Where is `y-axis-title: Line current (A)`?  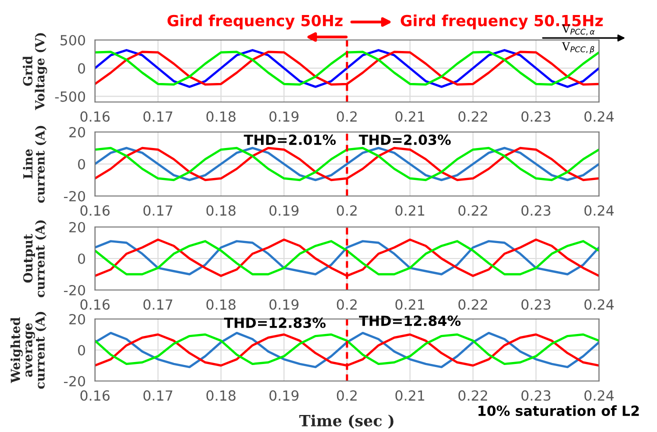 y-axis-title: Line current (A) is located at coordinates (34, 164).